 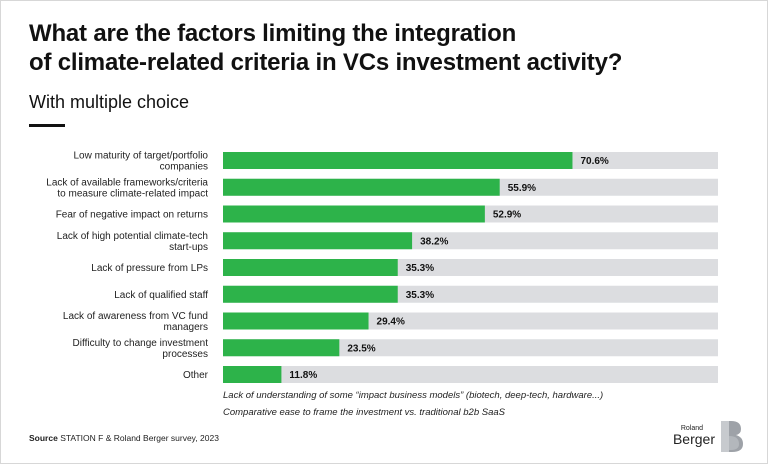 I want to click on roland-berger-logo: Roland Berger, so click(x=708, y=436).